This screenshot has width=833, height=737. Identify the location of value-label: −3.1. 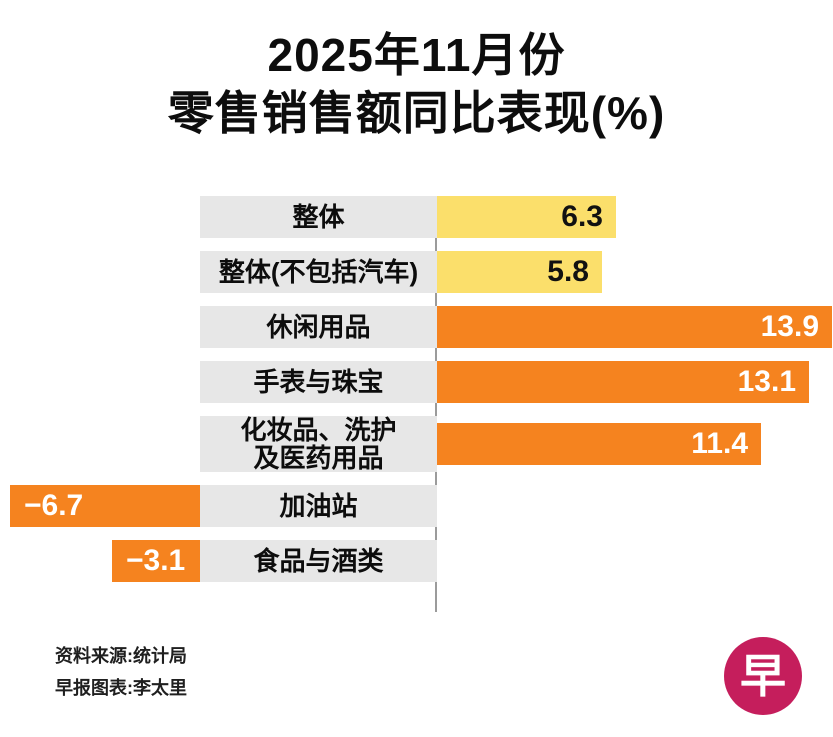
(156, 560).